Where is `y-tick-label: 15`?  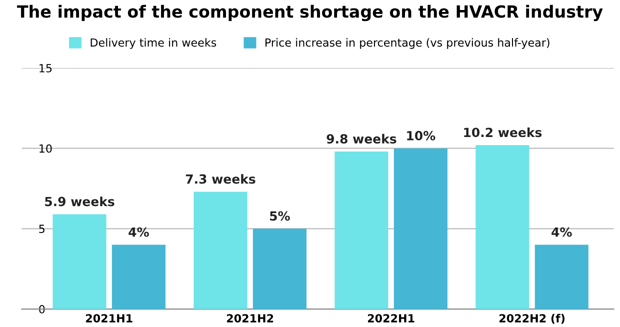
y-tick-label: 15 is located at coordinates (46, 68).